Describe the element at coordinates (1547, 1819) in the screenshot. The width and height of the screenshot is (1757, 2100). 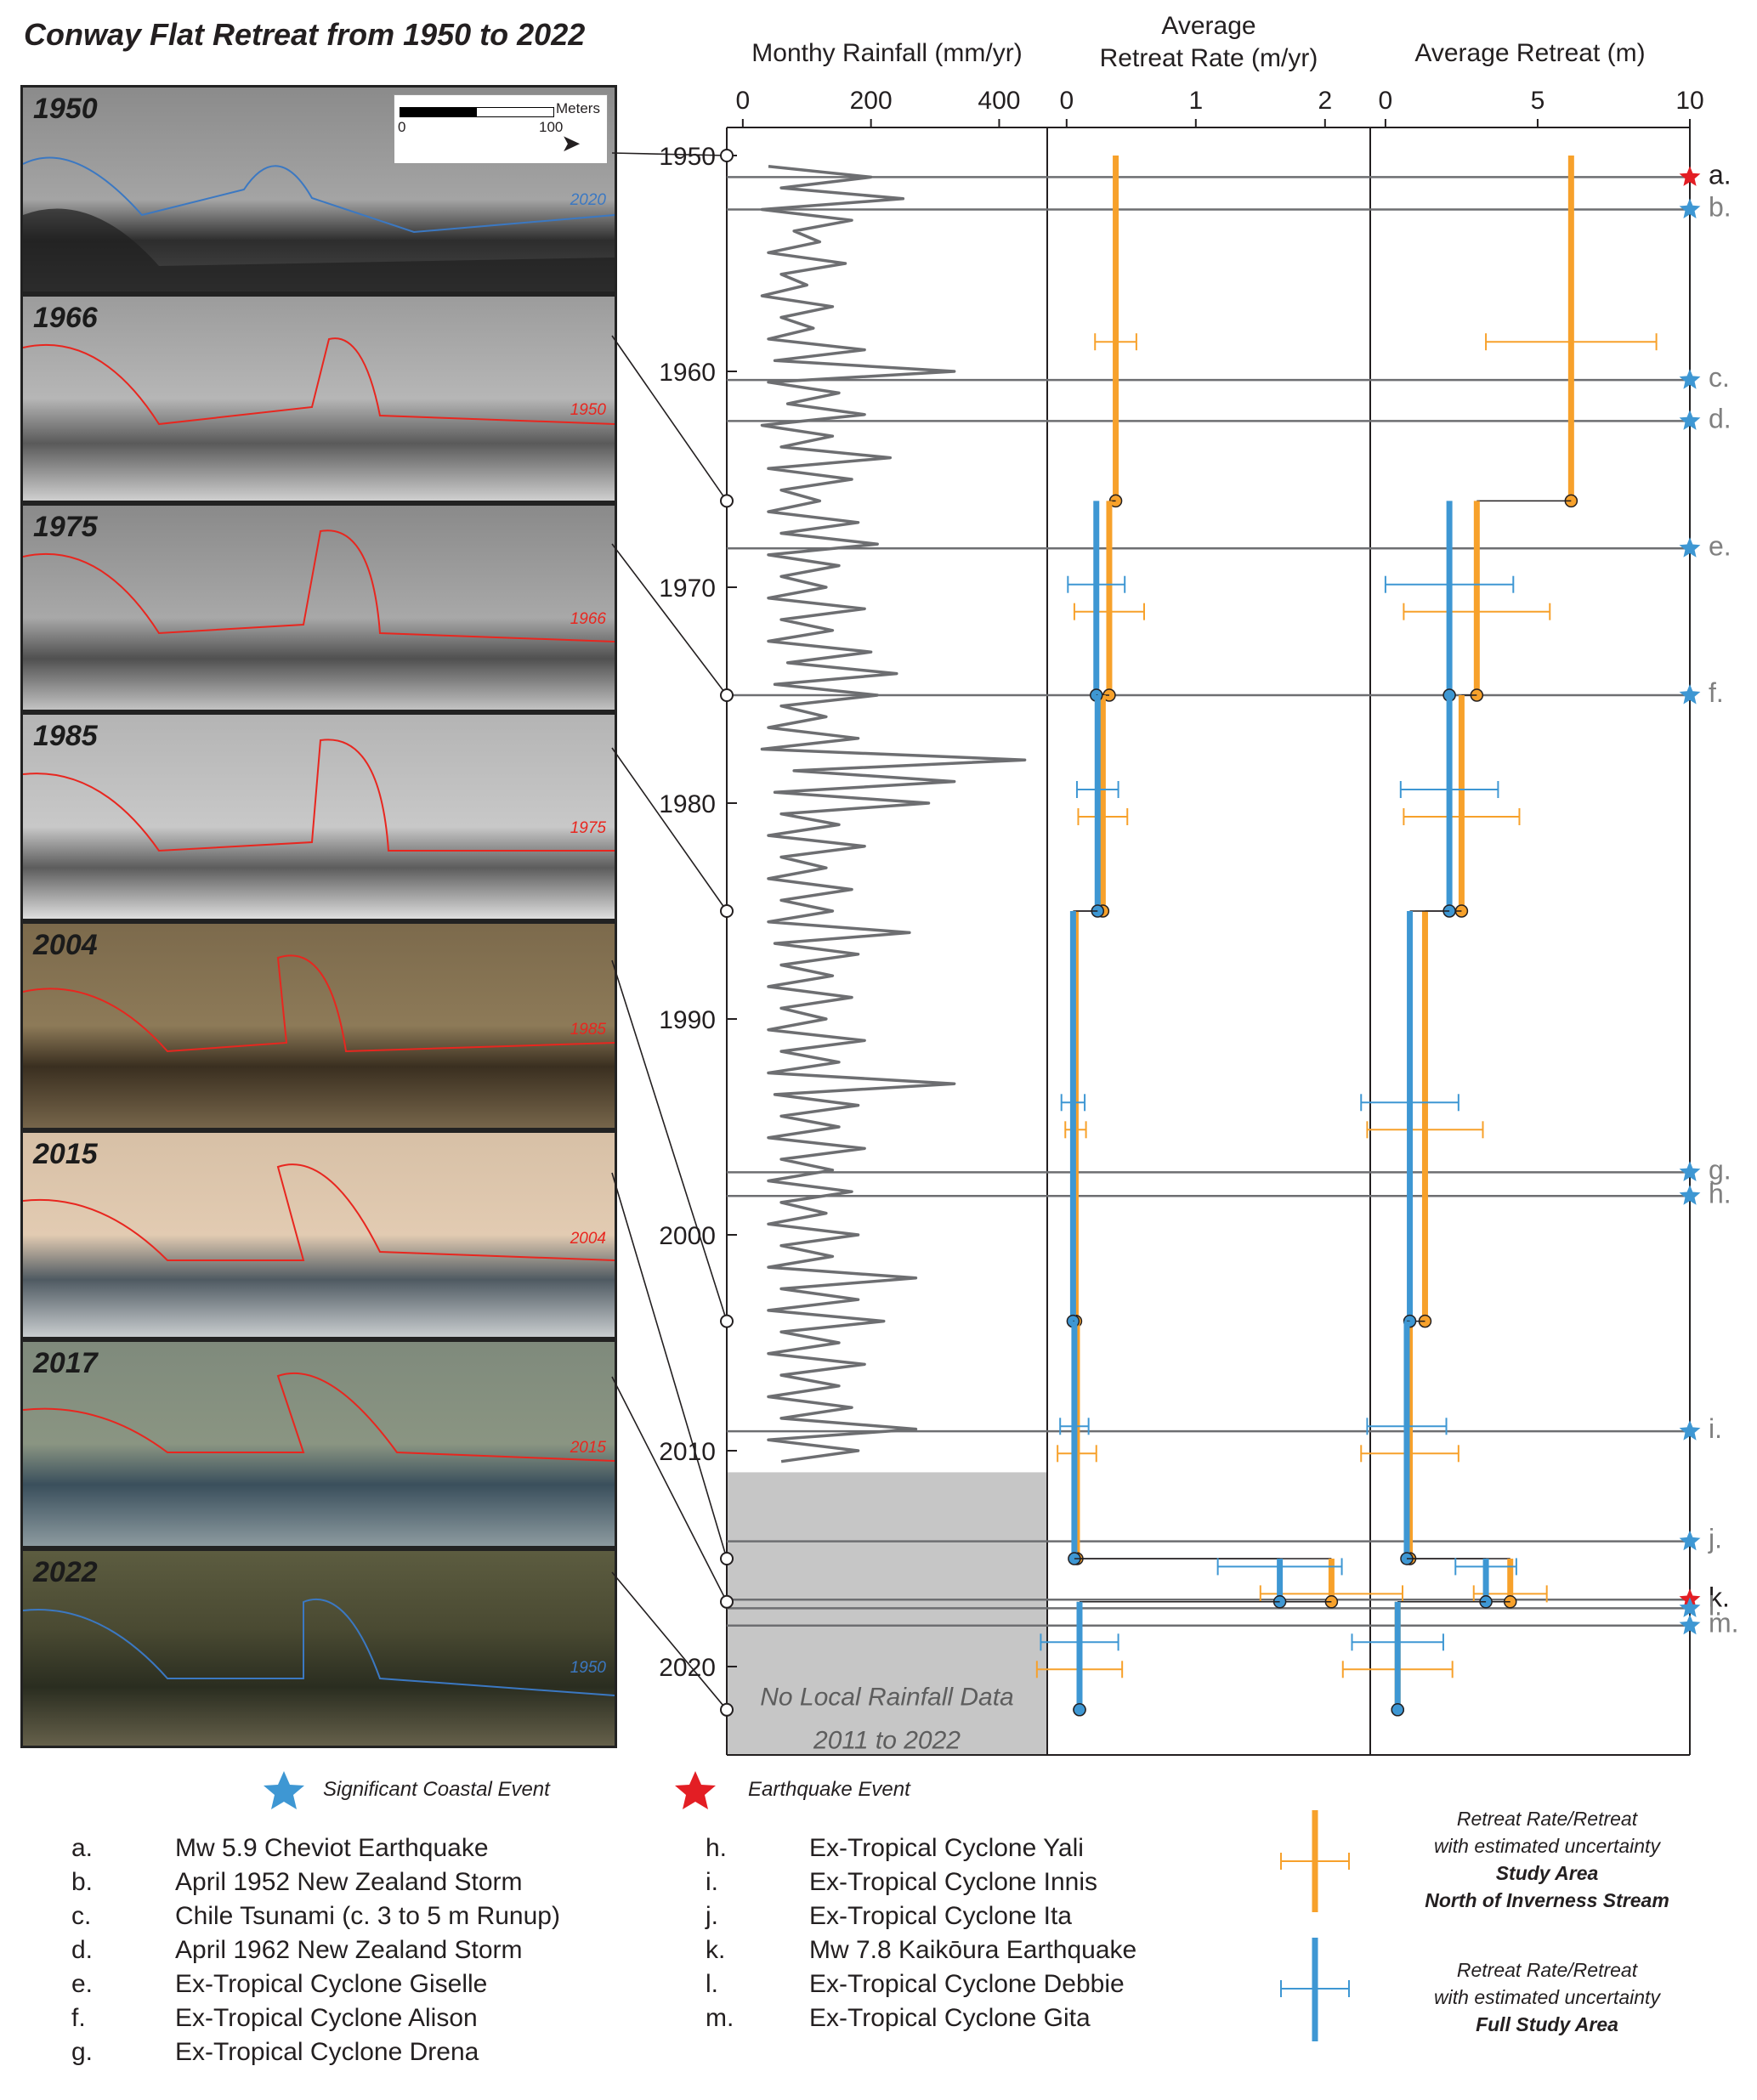
I see `key-orange-line1: Retreat Rate/Retreat` at that location.